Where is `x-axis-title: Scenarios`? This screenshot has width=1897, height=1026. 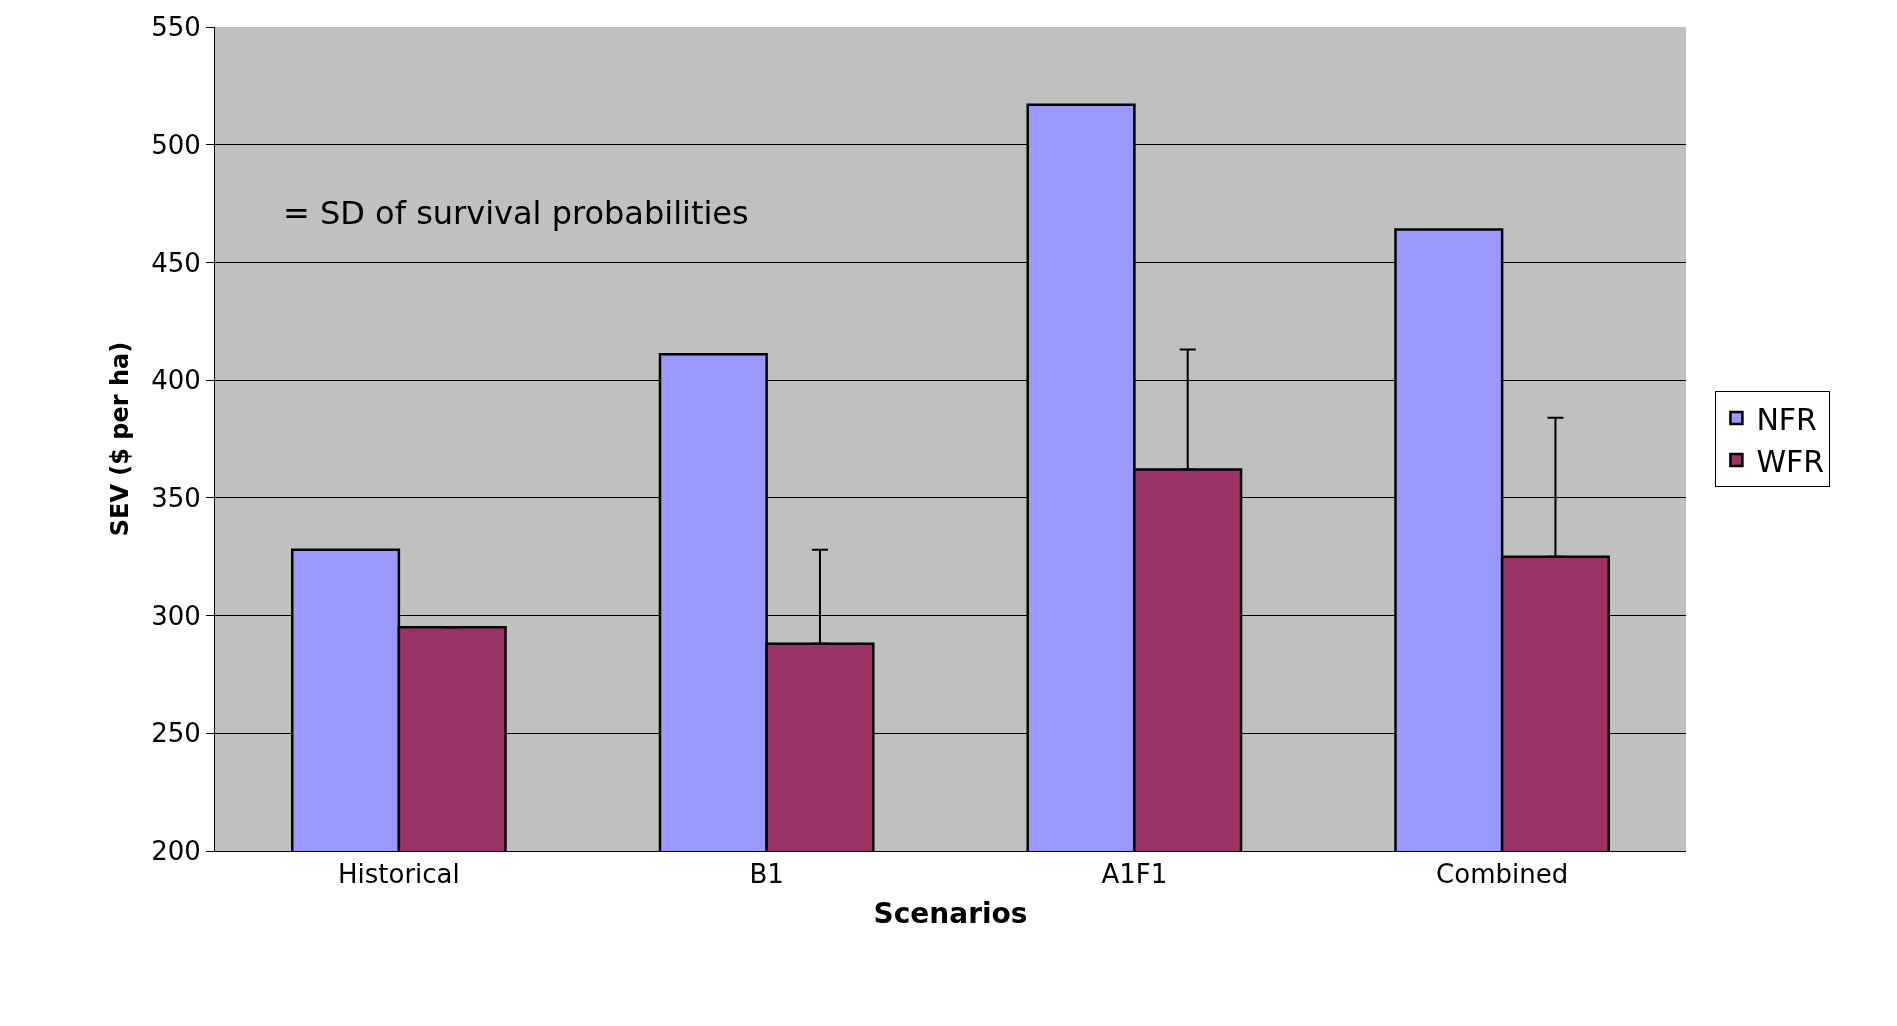
x-axis-title: Scenarios is located at coordinates (950, 914).